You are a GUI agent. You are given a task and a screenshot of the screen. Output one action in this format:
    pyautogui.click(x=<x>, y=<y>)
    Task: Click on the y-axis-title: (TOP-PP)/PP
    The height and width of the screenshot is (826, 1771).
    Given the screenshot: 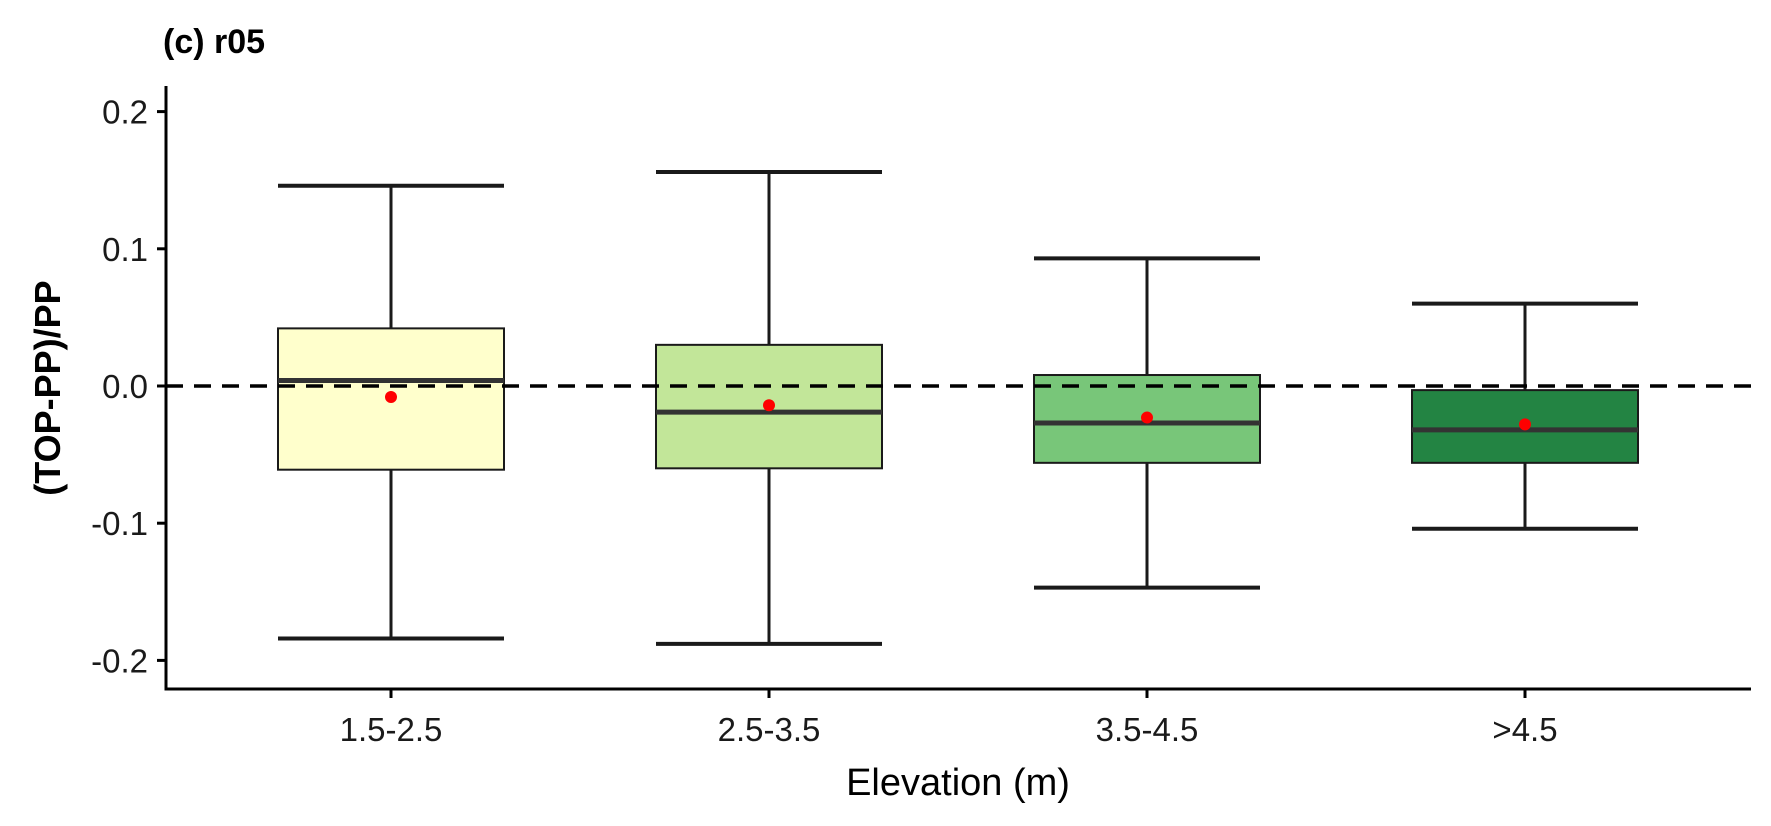 What is the action you would take?
    pyautogui.click(x=47, y=387)
    